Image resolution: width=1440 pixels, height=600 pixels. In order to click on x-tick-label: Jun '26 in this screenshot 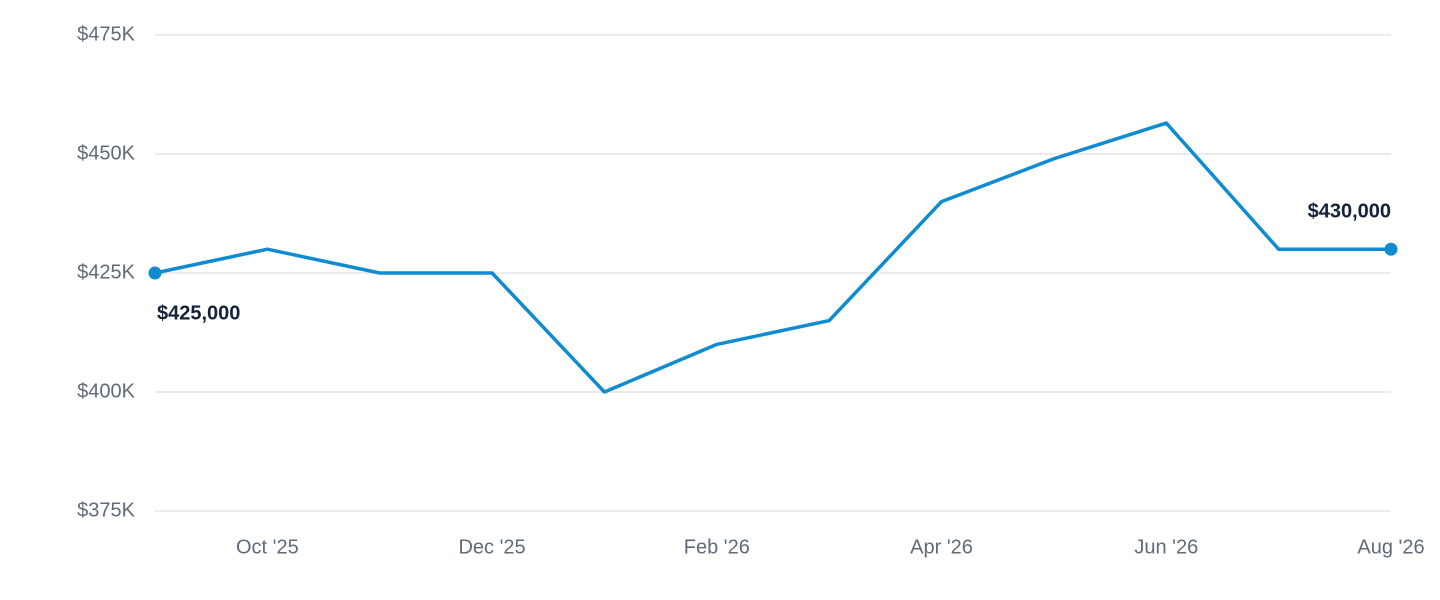, I will do `click(1166, 547)`.